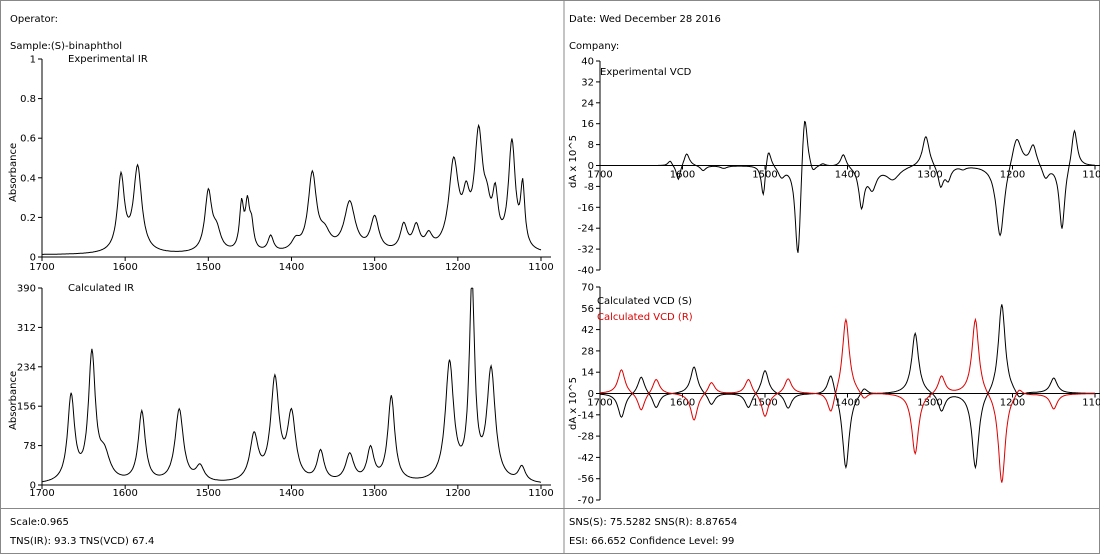 The image size is (1100, 554). Describe the element at coordinates (34, 19) in the screenshot. I see `operator-label: Operator:` at that location.